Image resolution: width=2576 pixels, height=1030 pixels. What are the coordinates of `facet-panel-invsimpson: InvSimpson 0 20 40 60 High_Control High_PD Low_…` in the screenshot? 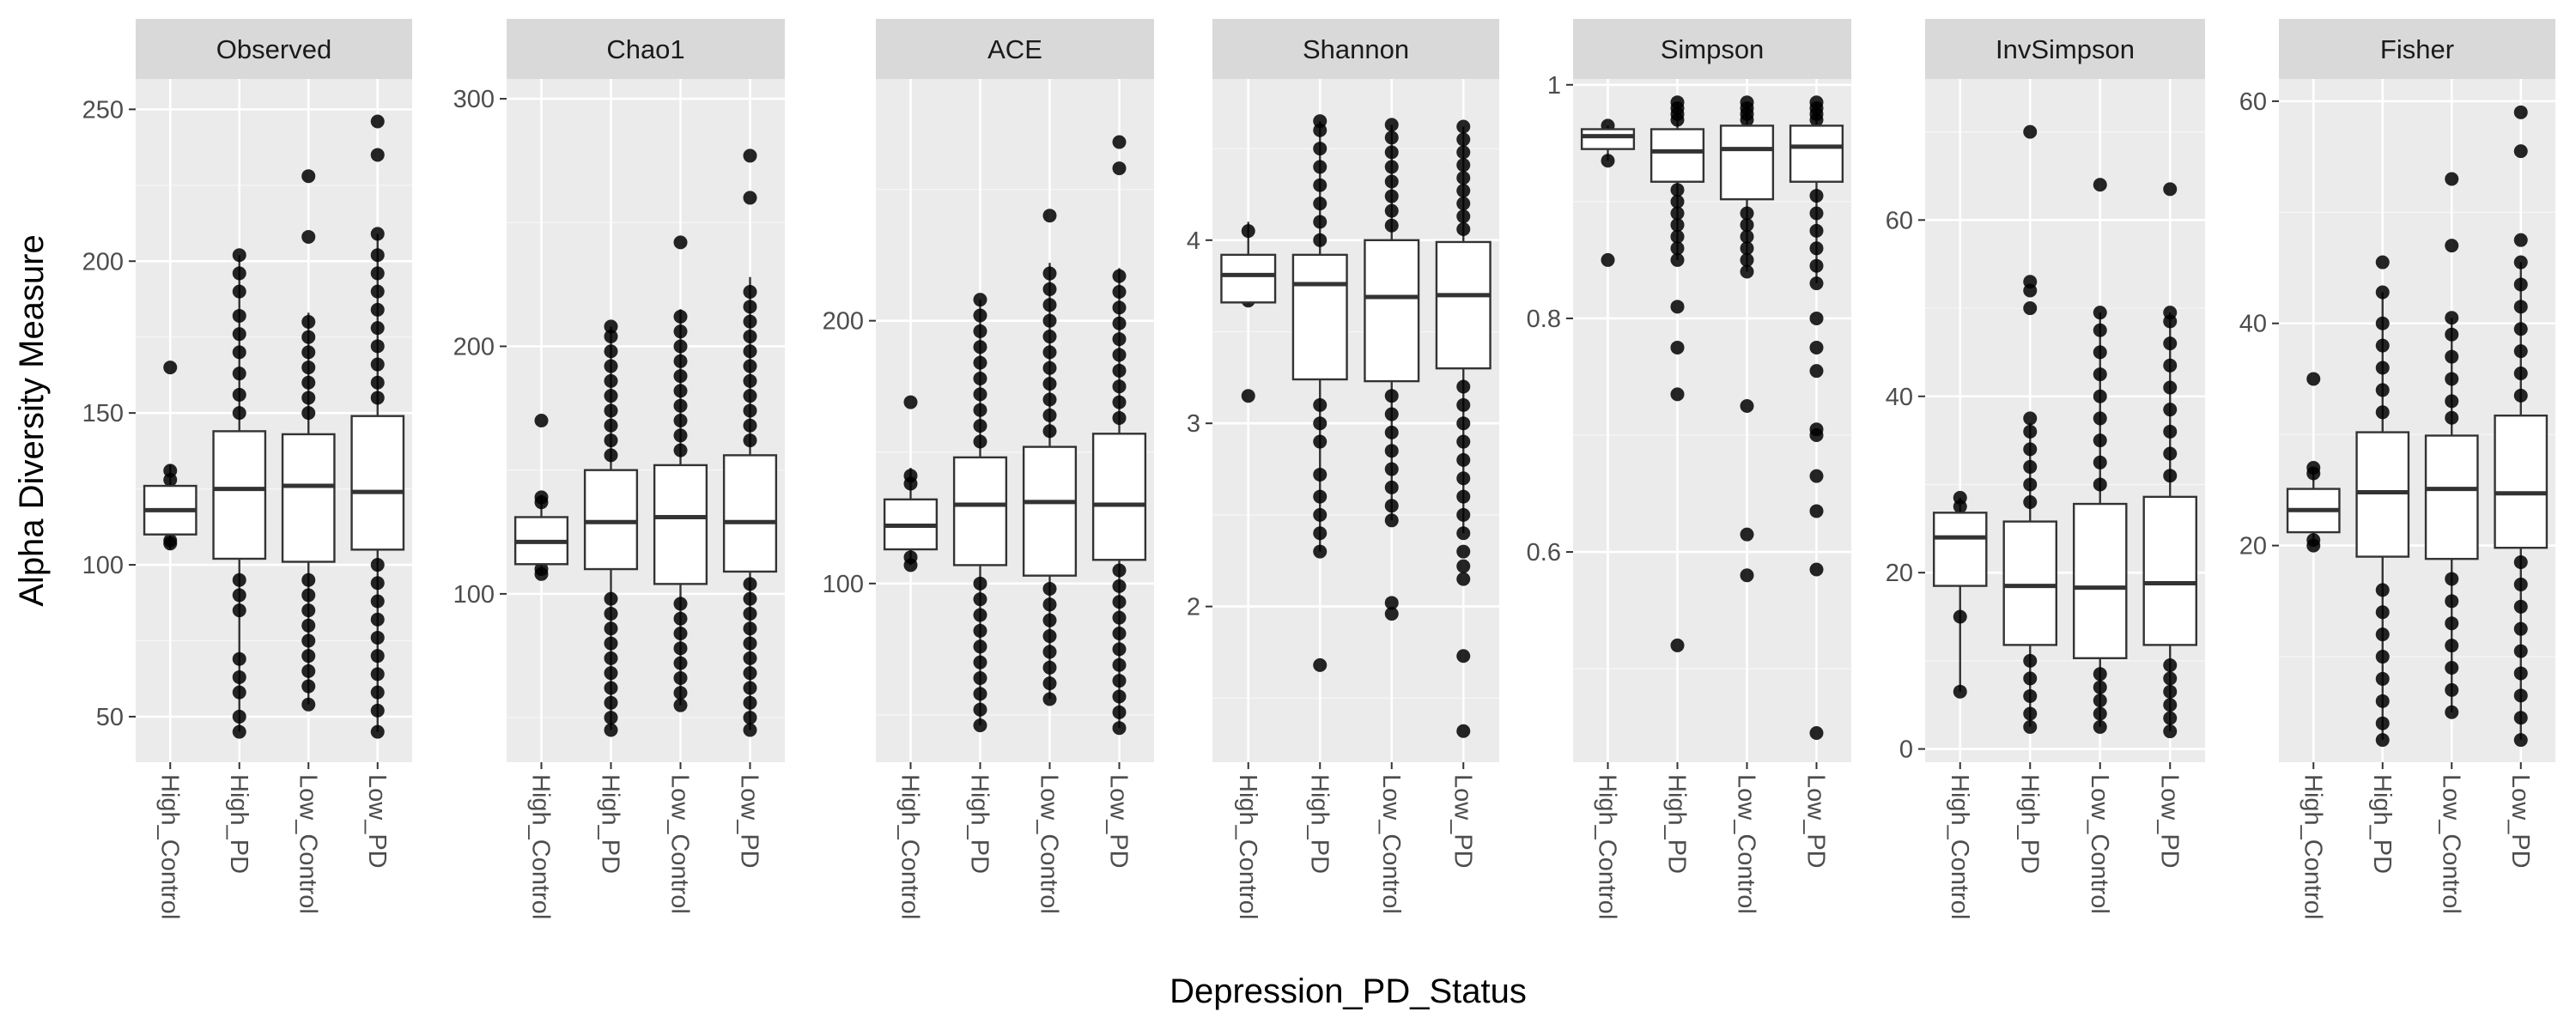 It's located at (2046, 469).